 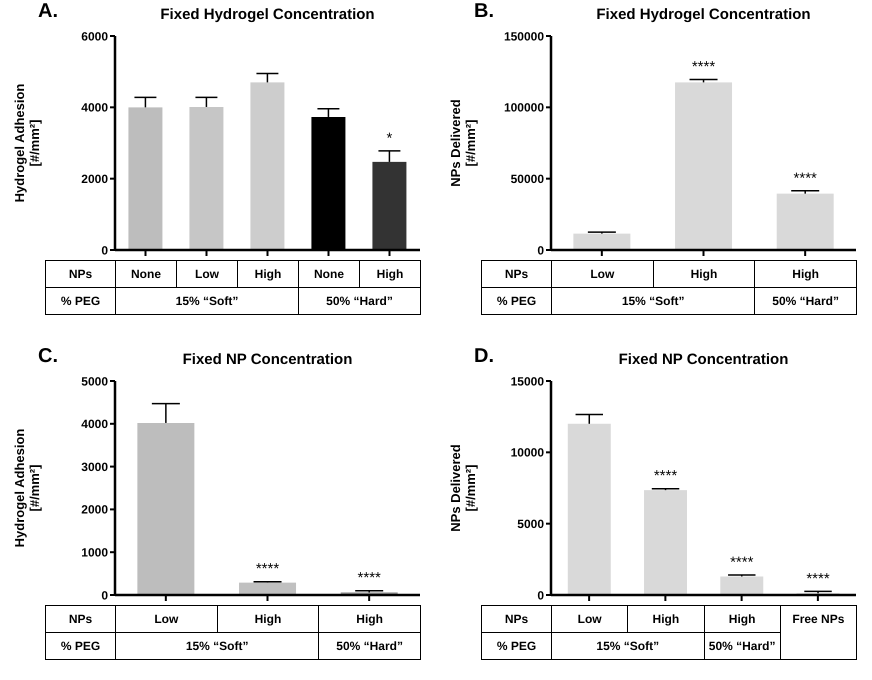 What do you see at coordinates (94, 36) in the screenshot?
I see `y-tick-label: 6000` at bounding box center [94, 36].